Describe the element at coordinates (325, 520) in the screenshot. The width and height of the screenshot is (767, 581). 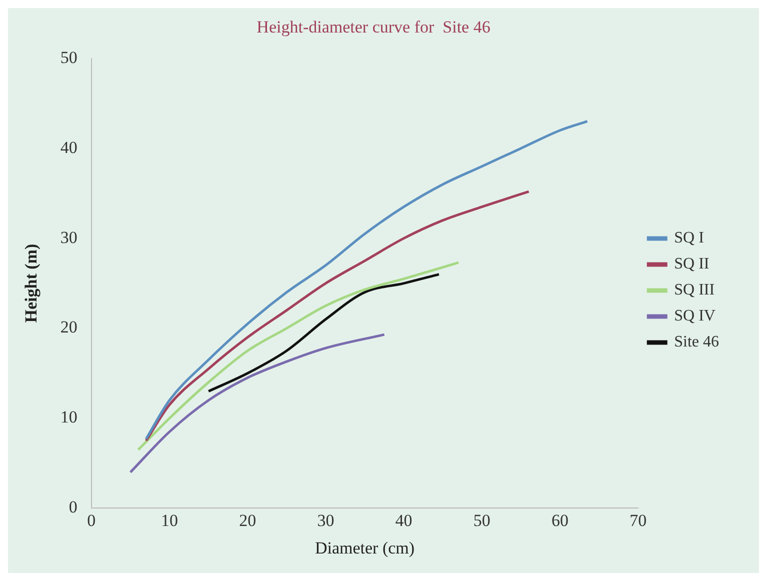
I see `x-tick-label: 30` at that location.